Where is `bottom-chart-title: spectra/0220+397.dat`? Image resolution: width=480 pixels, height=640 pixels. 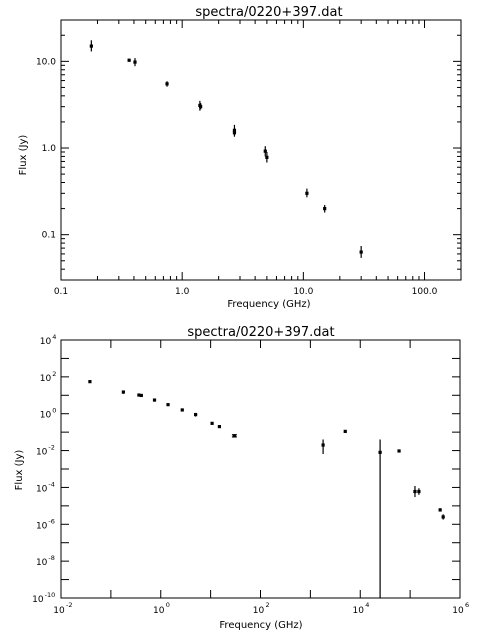 bottom-chart-title: spectra/0220+397.dat is located at coordinates (260, 332).